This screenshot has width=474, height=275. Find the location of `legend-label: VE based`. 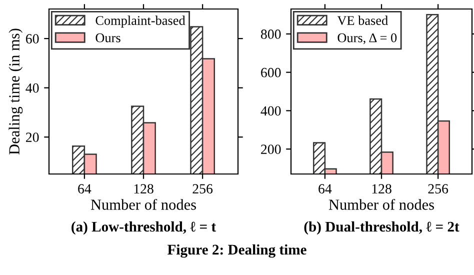

legend-label: VE based is located at coordinates (362, 21).